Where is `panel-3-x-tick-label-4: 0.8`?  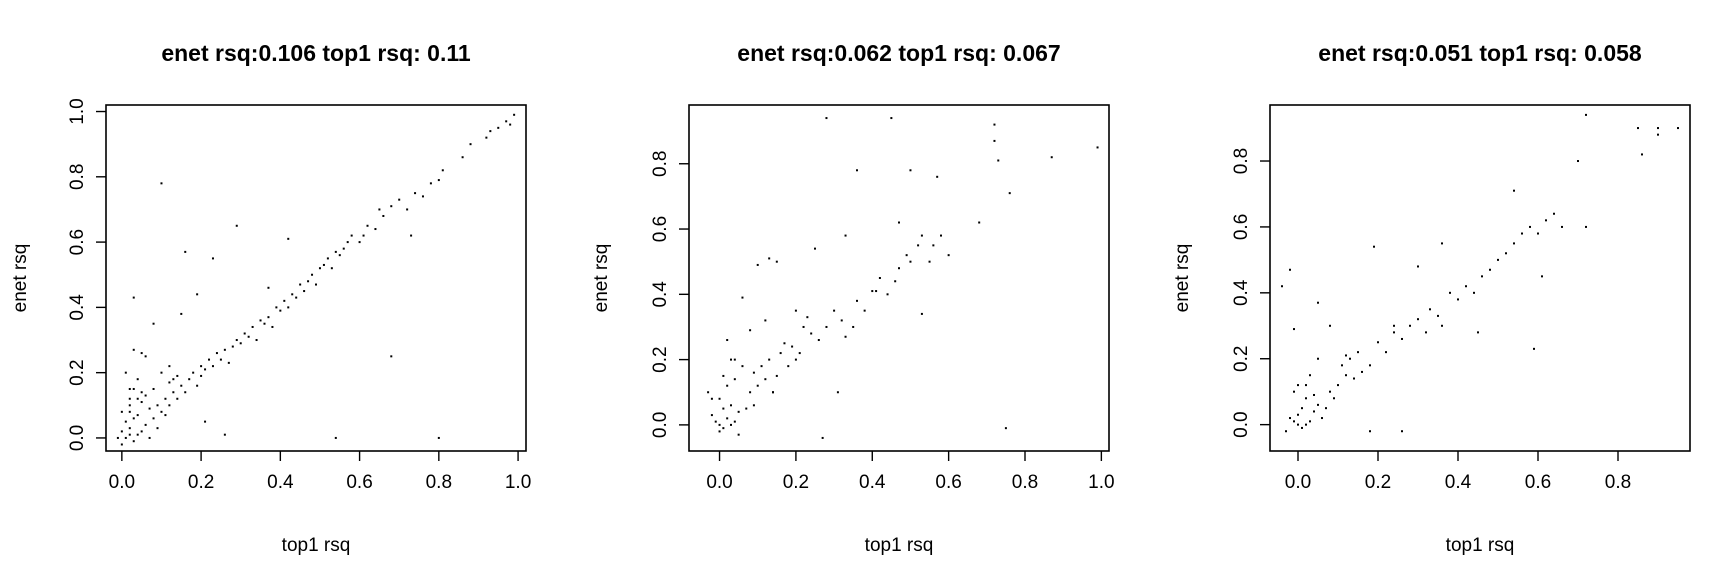 panel-3-x-tick-label-4: 0.8 is located at coordinates (1618, 482).